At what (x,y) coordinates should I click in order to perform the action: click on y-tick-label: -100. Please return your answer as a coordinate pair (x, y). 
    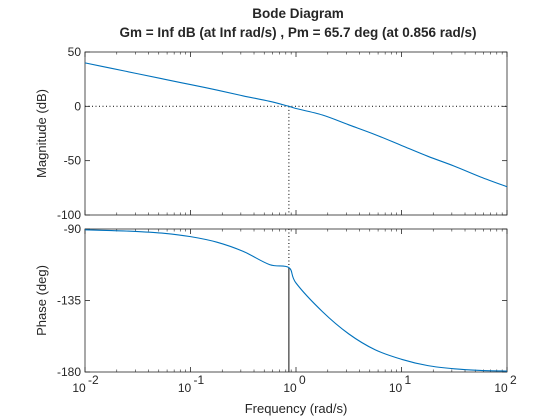
    Looking at the image, I should click on (69, 215).